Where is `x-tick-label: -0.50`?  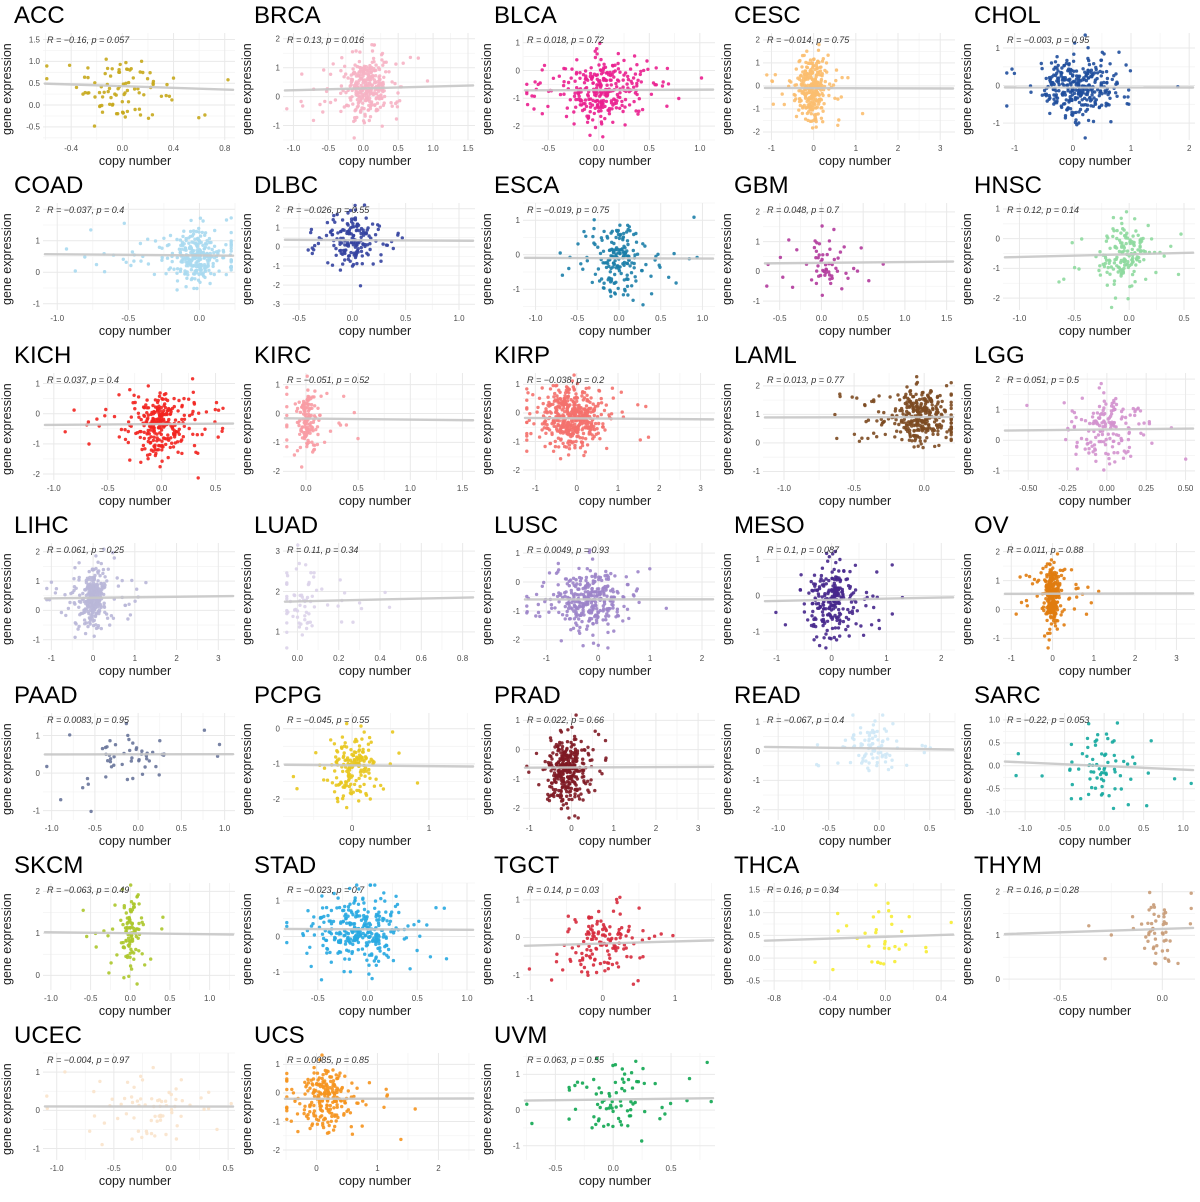
x-tick-label: -0.50 is located at coordinates (1028, 488).